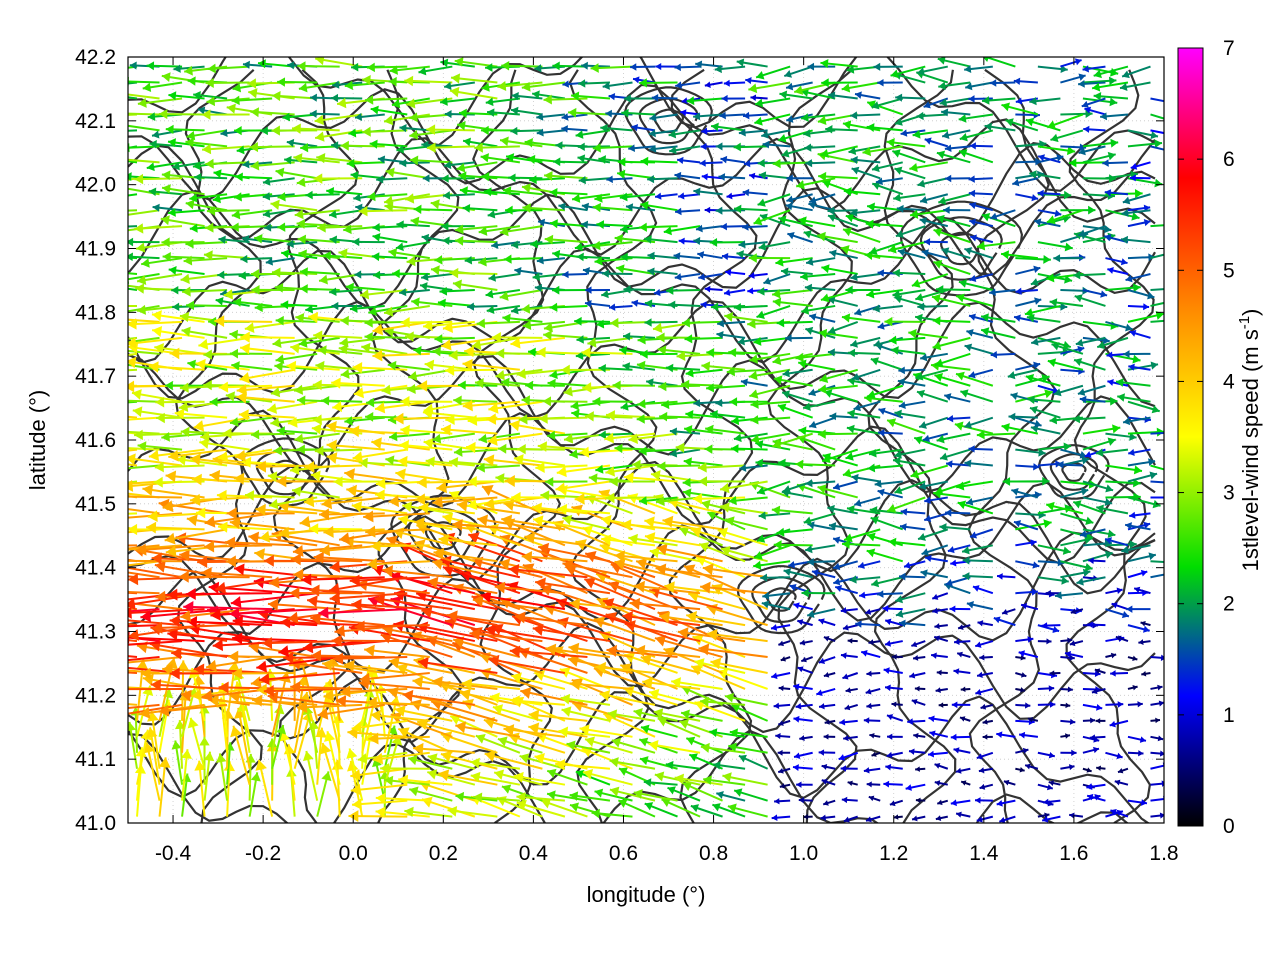 The height and width of the screenshot is (960, 1280). I want to click on y-axis-title: latitude (°), so click(37, 440).